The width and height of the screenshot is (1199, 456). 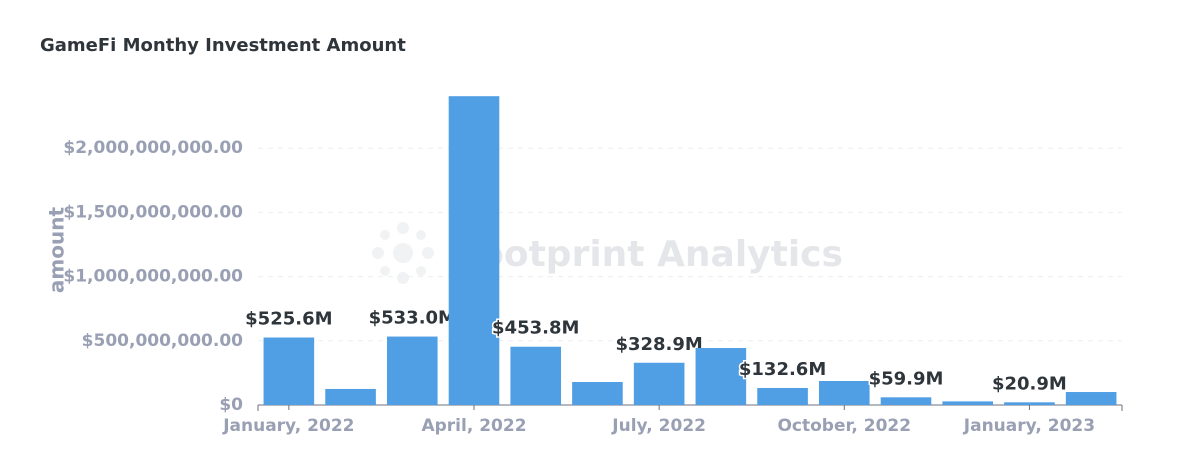 What do you see at coordinates (782, 369) in the screenshot?
I see `data-label: $132.6M` at bounding box center [782, 369].